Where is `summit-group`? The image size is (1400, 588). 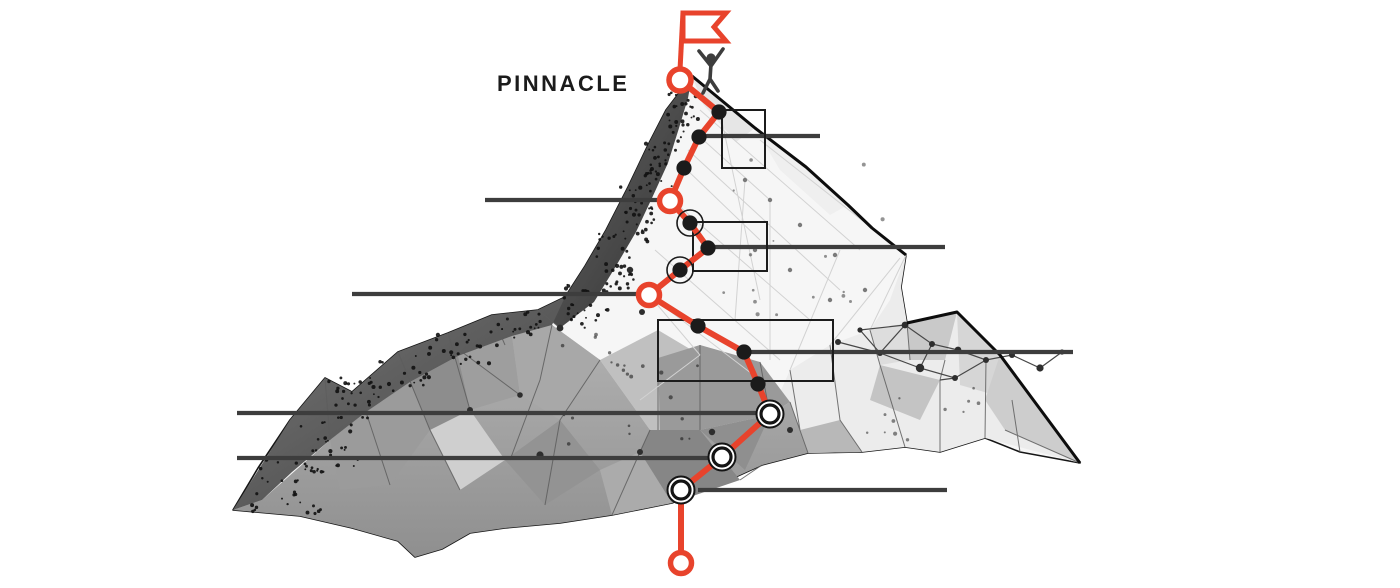
summit-group is located at coordinates (704, 52).